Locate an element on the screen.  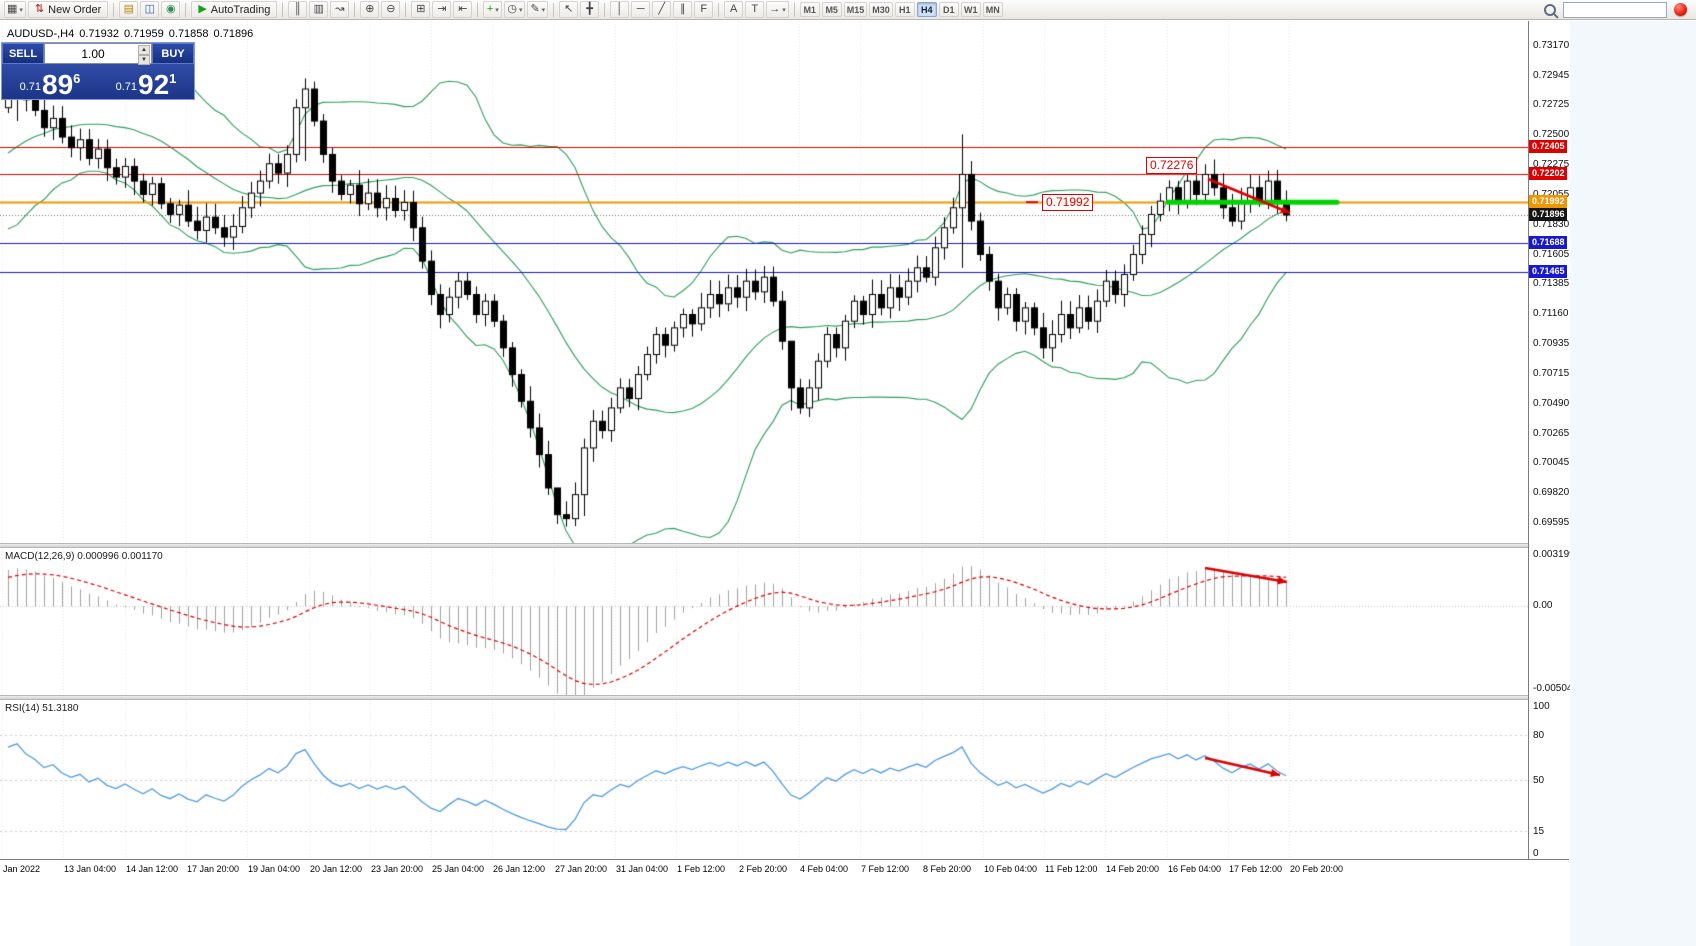
zoom-out-icon: ⊖ is located at coordinates (391, 9).